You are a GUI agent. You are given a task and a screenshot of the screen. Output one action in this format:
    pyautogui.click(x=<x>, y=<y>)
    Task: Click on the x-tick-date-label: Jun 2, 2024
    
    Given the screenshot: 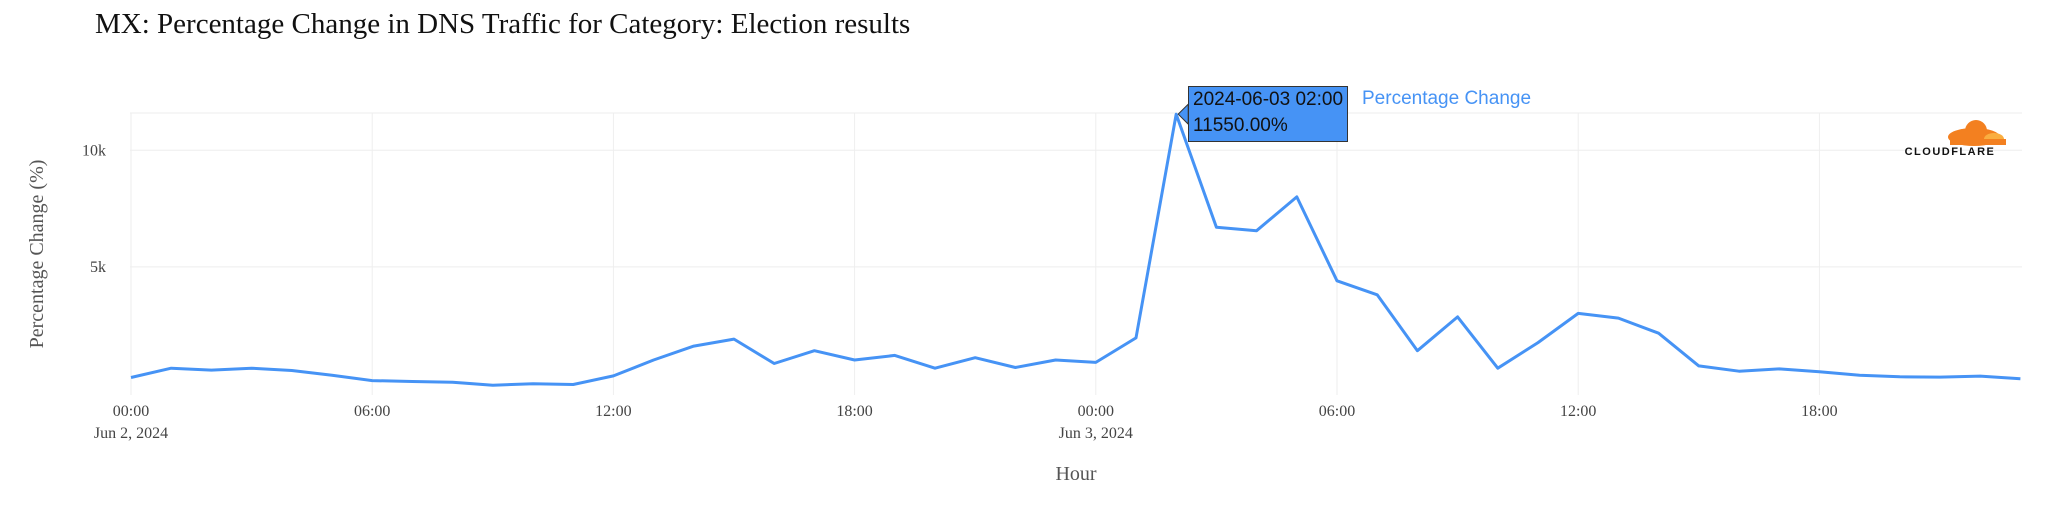 What is the action you would take?
    pyautogui.click(x=131, y=433)
    